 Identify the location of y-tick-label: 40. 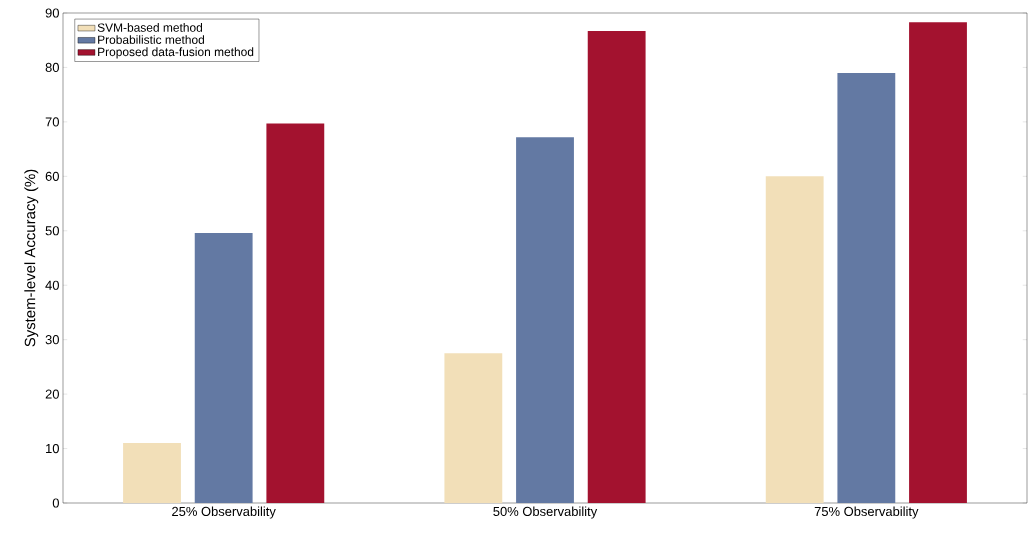
(52, 285).